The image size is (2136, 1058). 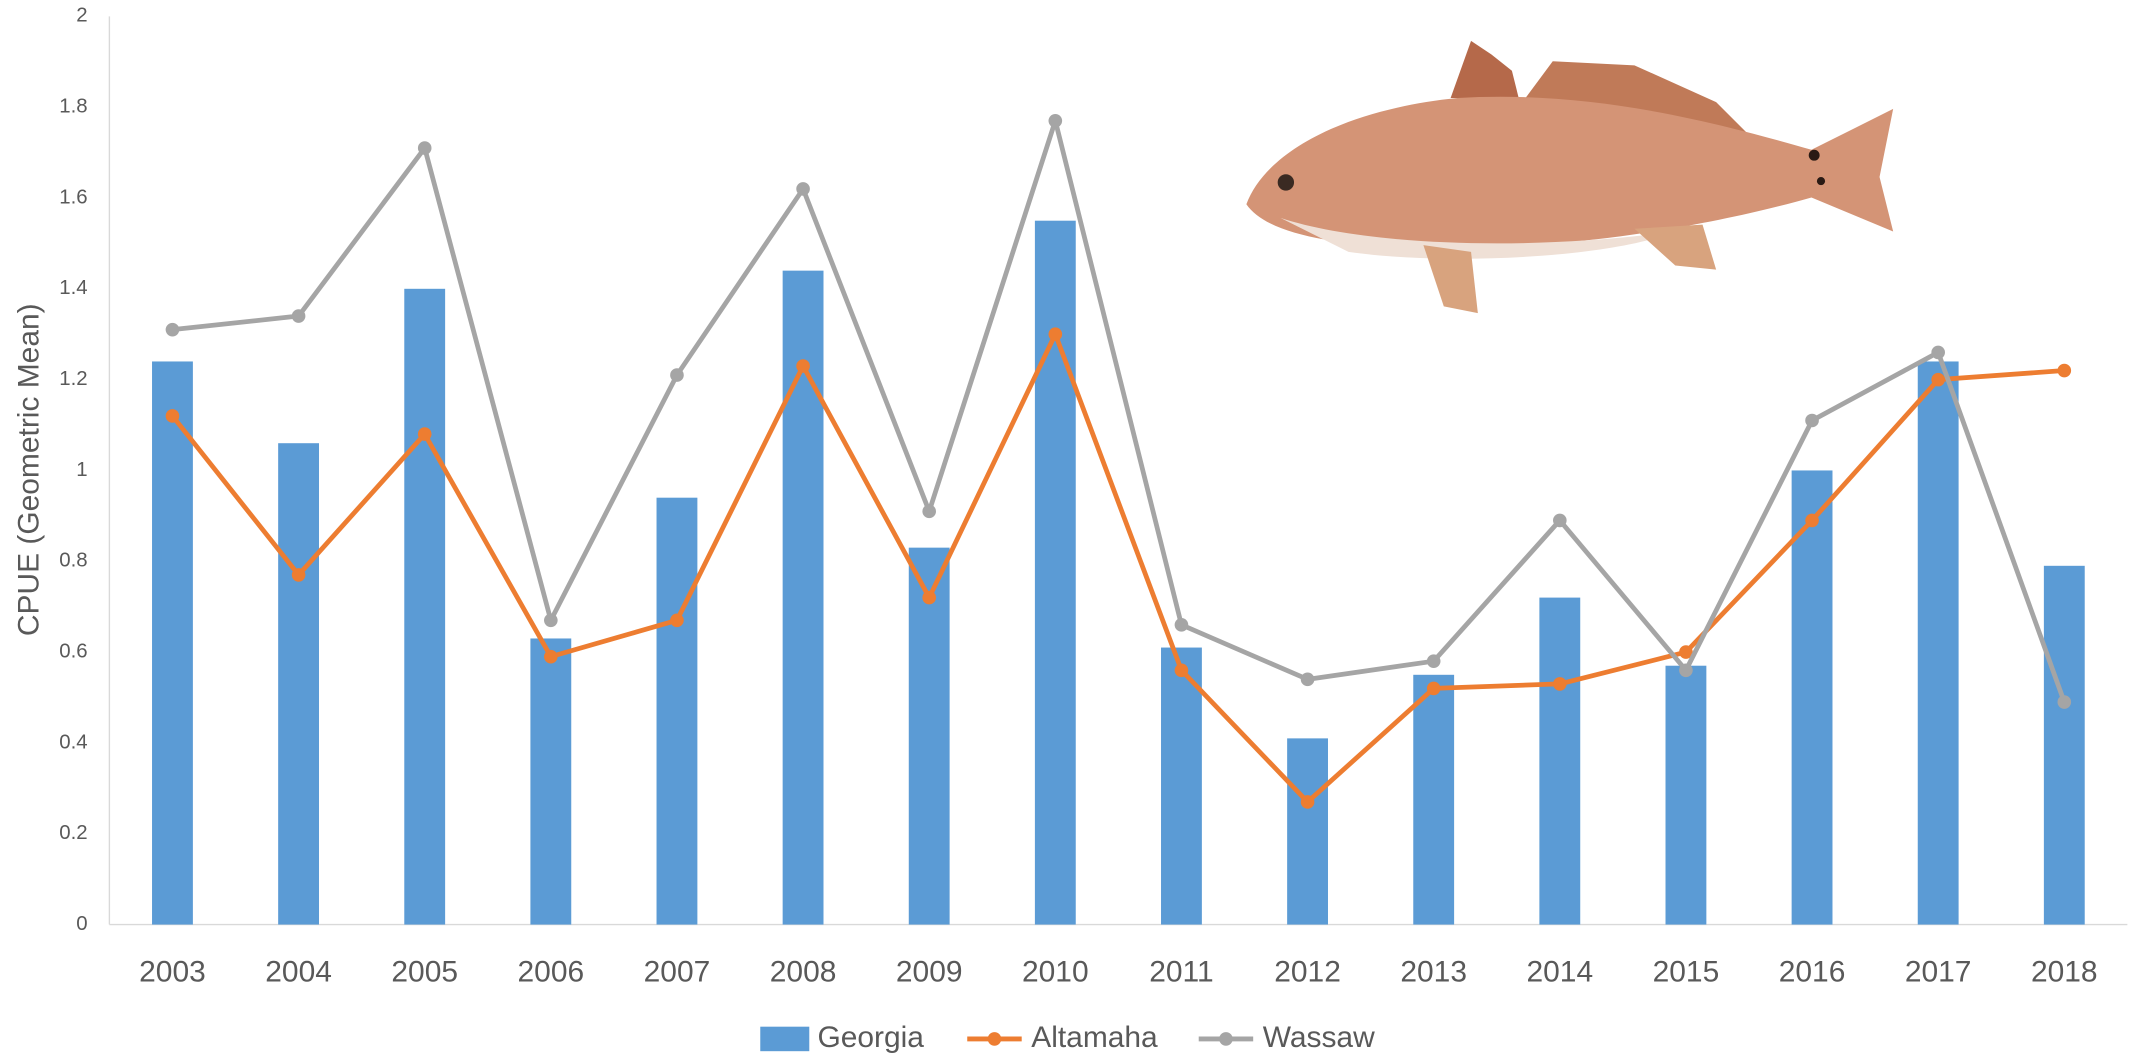 I want to click on x-tick-label: 2003, so click(x=172, y=971).